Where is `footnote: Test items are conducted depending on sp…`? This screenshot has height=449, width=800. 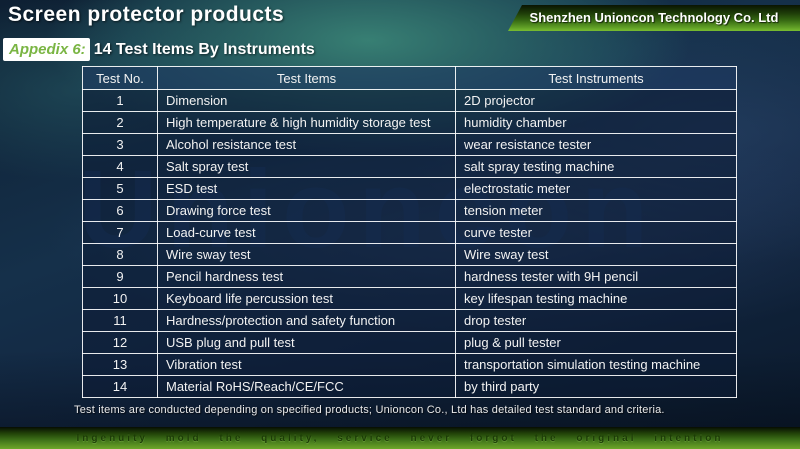 footnote: Test items are conducted depending on sp… is located at coordinates (369, 410).